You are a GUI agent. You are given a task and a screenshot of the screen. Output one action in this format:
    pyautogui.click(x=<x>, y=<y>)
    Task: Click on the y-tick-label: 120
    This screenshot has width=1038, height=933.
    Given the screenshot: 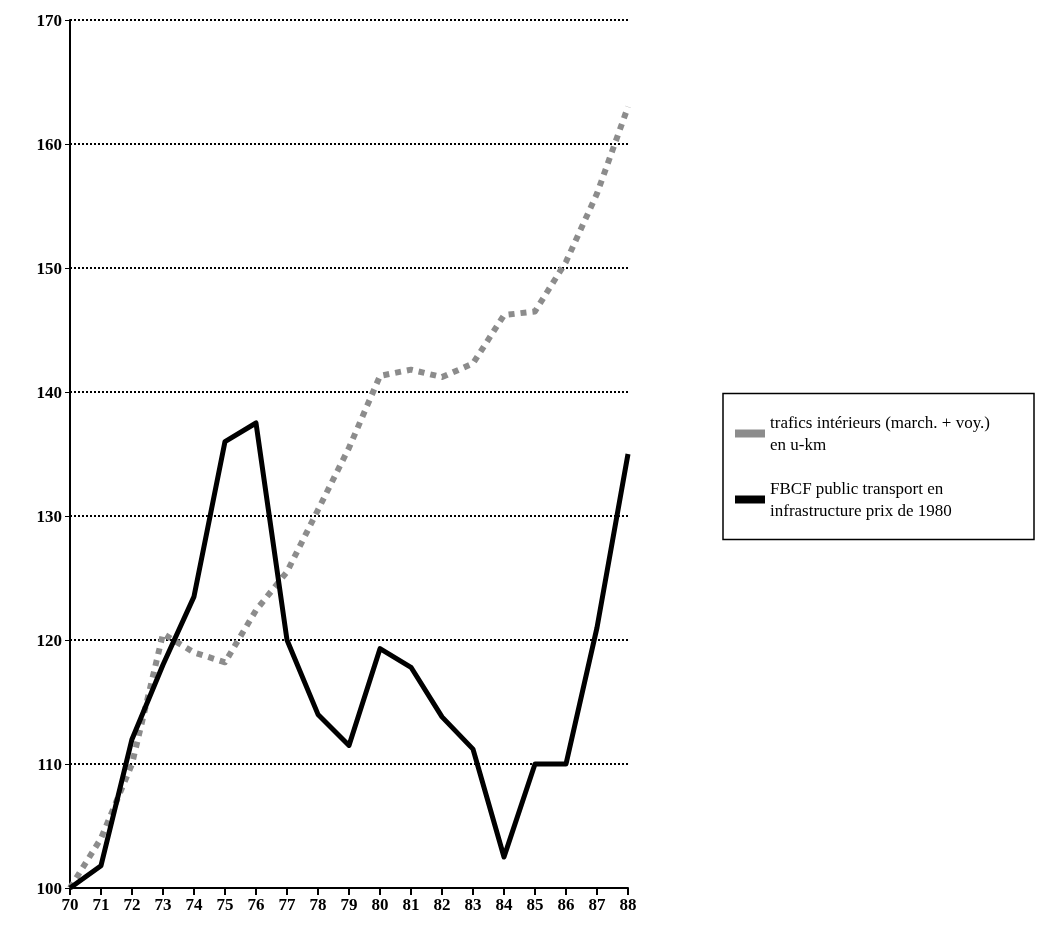 What is the action you would take?
    pyautogui.click(x=49, y=640)
    